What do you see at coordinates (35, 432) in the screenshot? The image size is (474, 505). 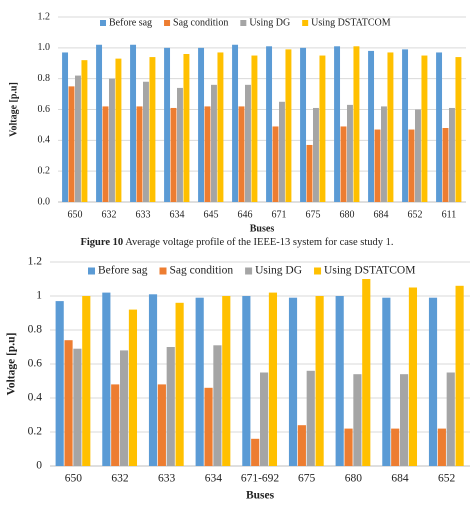 I see `y-tick-label: 0.2` at bounding box center [35, 432].